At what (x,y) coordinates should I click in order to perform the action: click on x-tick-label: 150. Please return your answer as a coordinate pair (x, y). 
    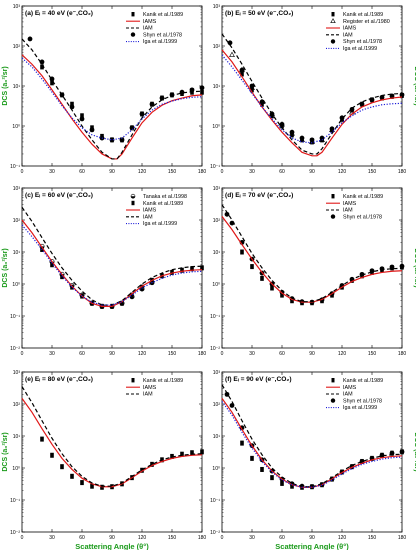
    Looking at the image, I should click on (372, 538).